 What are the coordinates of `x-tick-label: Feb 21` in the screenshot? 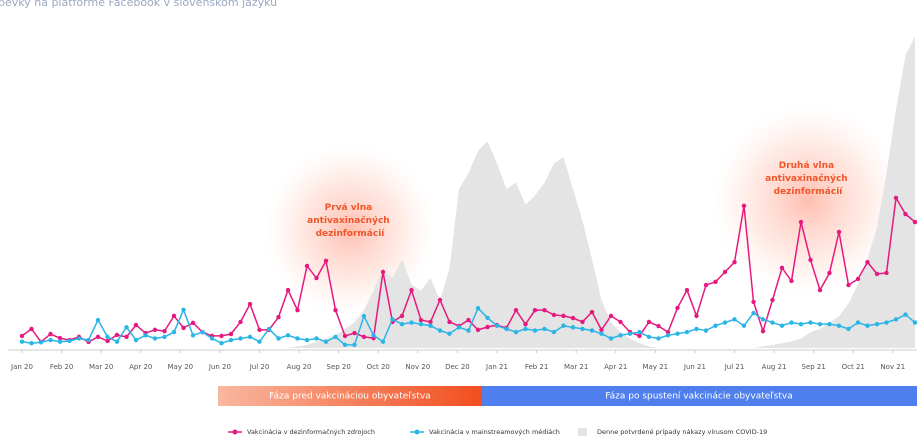 It's located at (537, 367).